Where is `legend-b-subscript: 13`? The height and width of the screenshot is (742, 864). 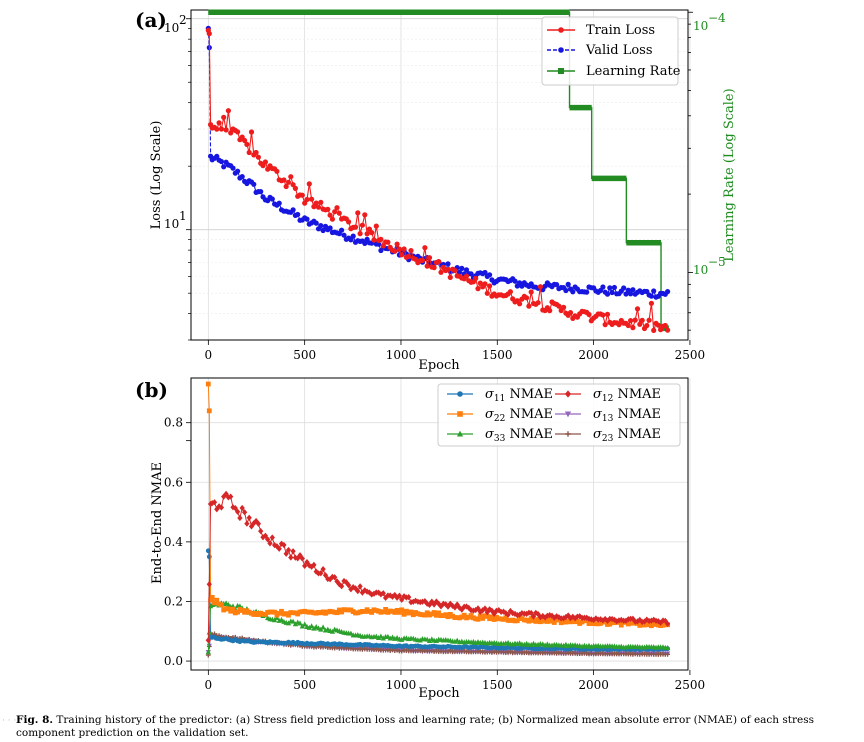 legend-b-subscript: 13 is located at coordinates (608, 419).